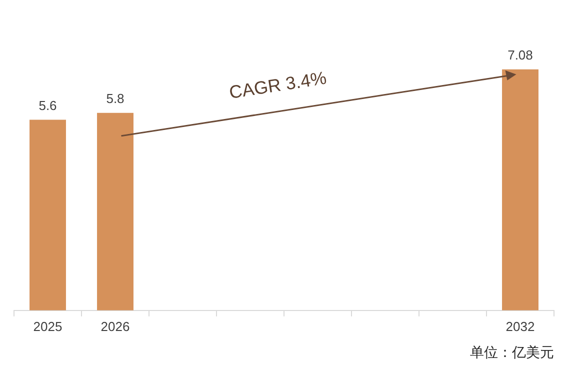  I want to click on x-tick-label: 2025, so click(47, 326).